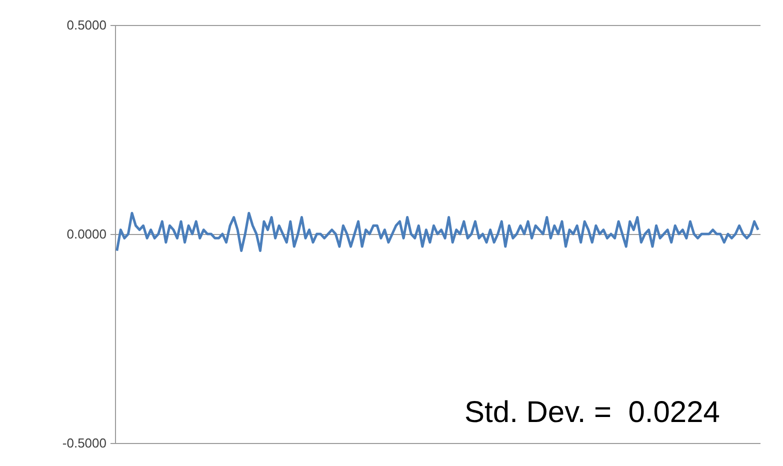 The height and width of the screenshot is (466, 783). Describe the element at coordinates (592, 412) in the screenshot. I see `annotation: Std. Dev. = 0.0224` at that location.